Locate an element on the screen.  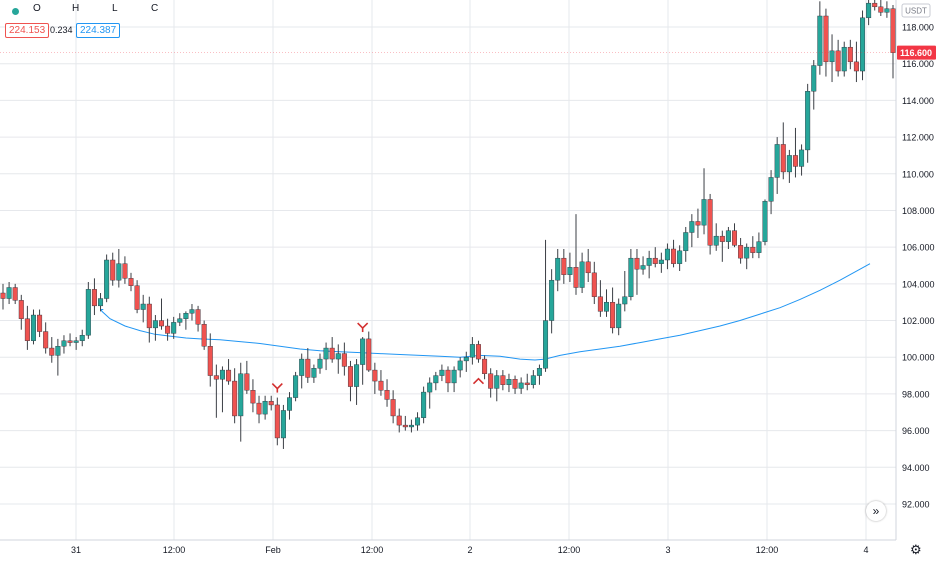
ohlc-label-open: O is located at coordinates (37, 8).